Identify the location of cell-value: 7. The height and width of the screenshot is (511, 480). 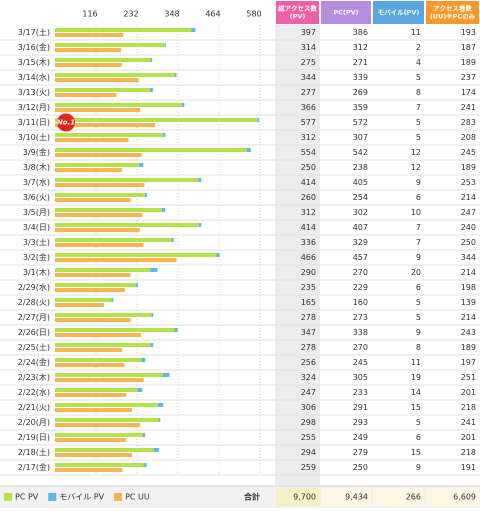
(418, 227).